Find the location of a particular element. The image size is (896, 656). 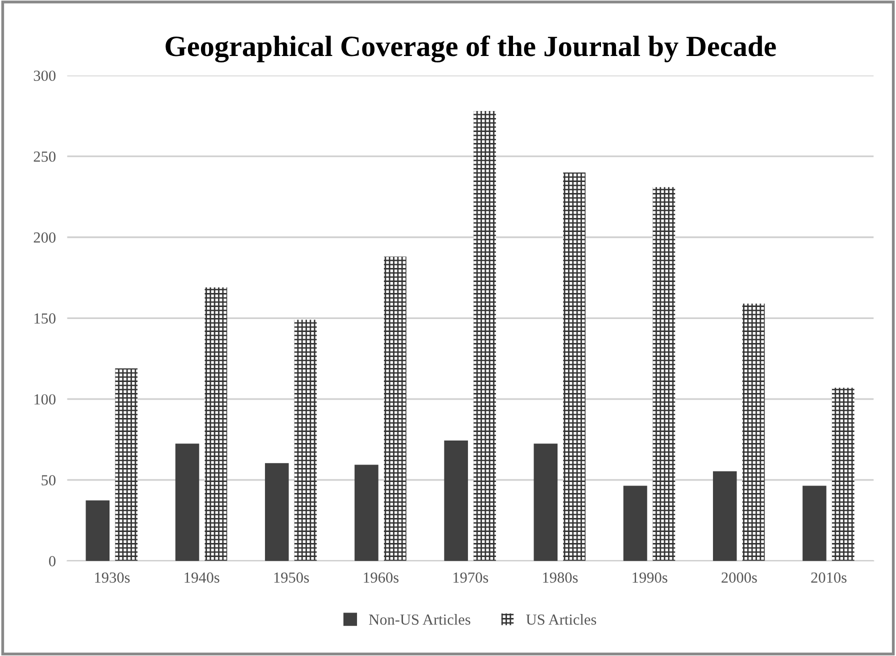

x-tick-label: 2010s is located at coordinates (828, 577).